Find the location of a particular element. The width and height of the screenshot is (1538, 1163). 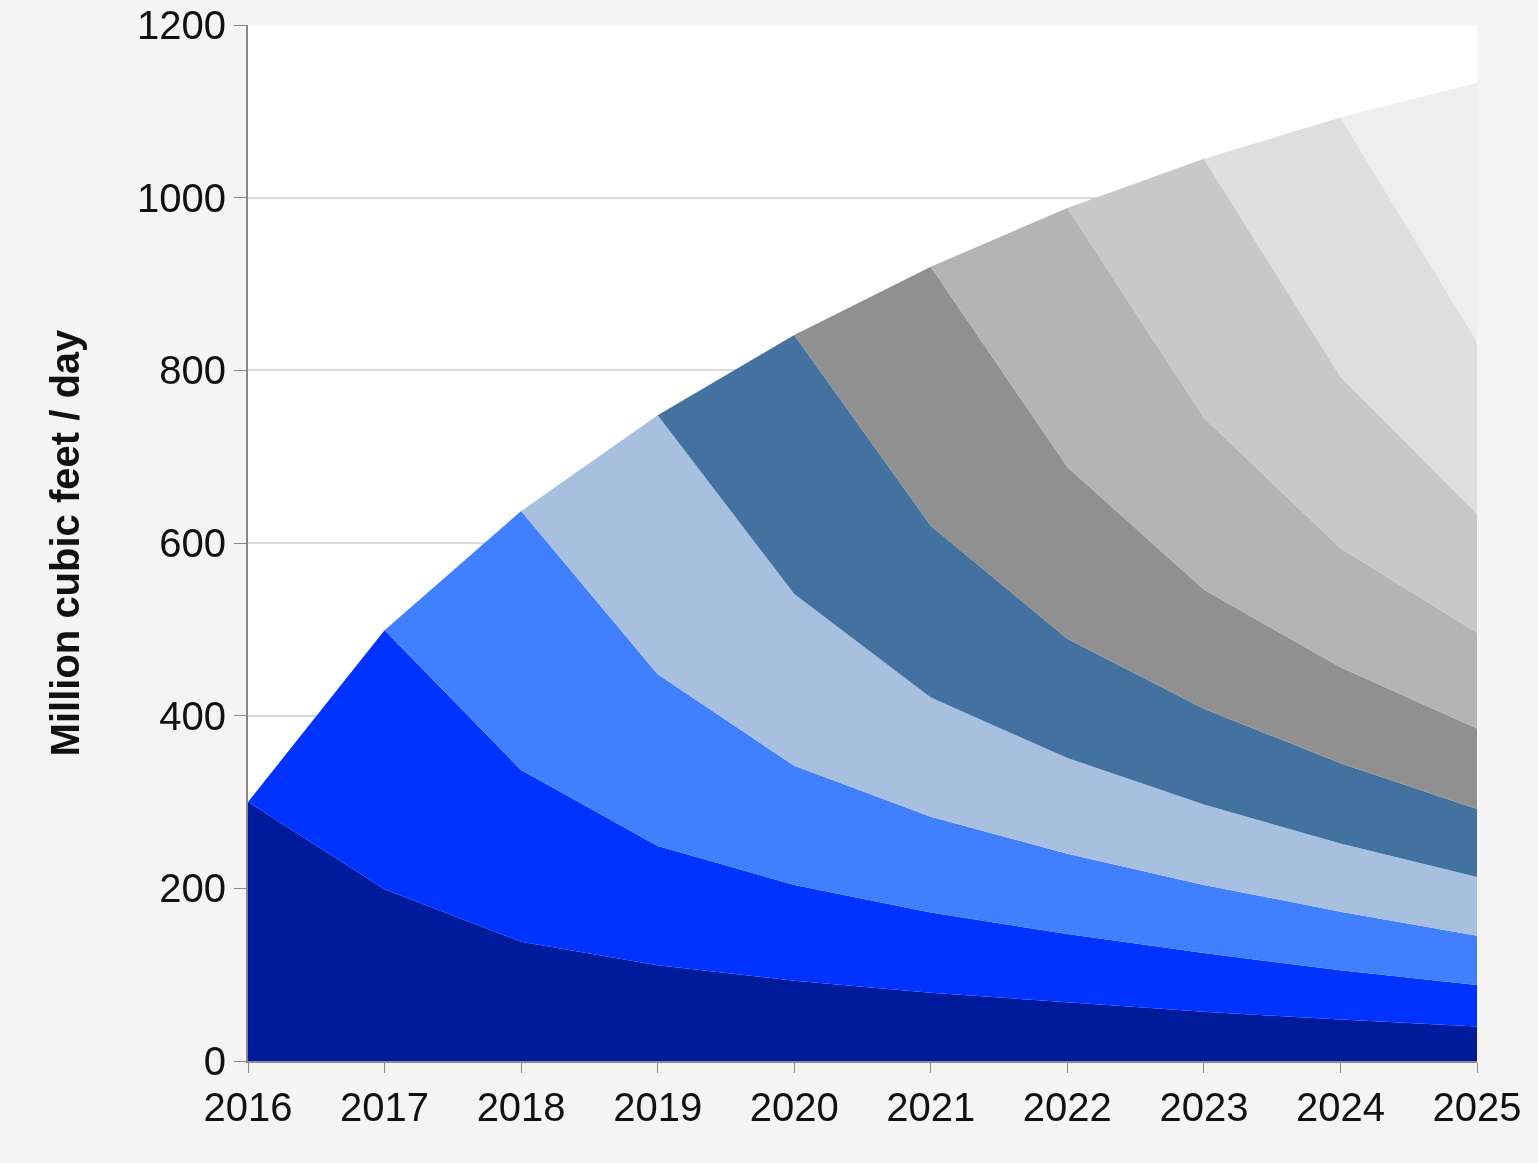

x-tick-label: 2017 is located at coordinates (385, 1107).